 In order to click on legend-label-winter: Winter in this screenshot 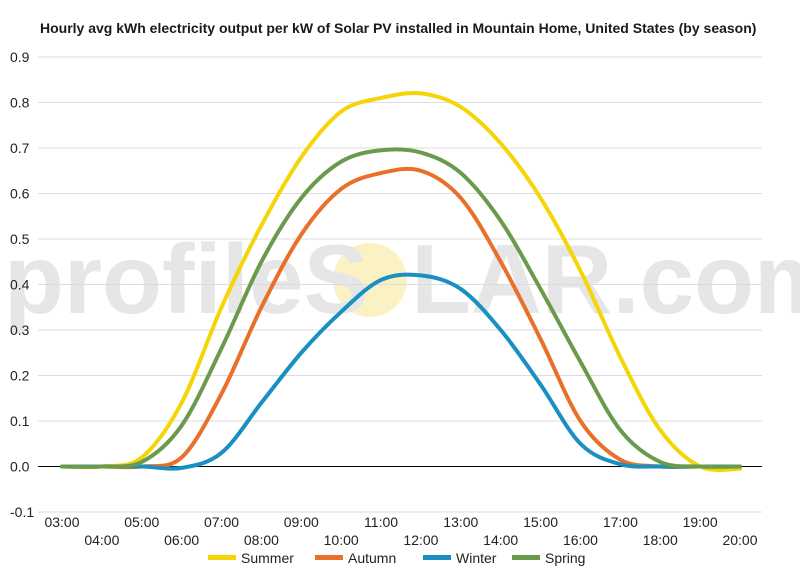, I will do `click(476, 558)`.